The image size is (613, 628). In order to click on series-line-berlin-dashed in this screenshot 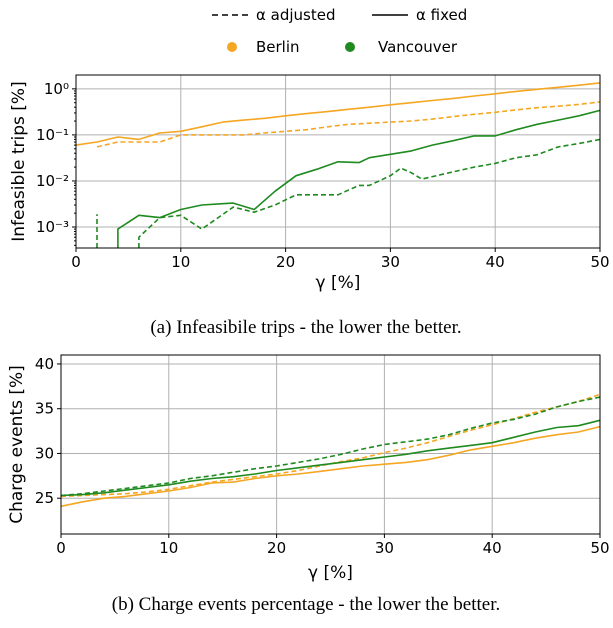, I will do `click(330, 445)`.